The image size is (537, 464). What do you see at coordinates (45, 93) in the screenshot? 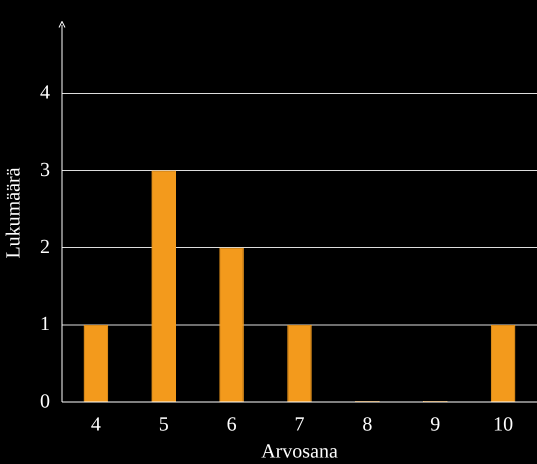
I see `y-tick-label: 4` at bounding box center [45, 93].